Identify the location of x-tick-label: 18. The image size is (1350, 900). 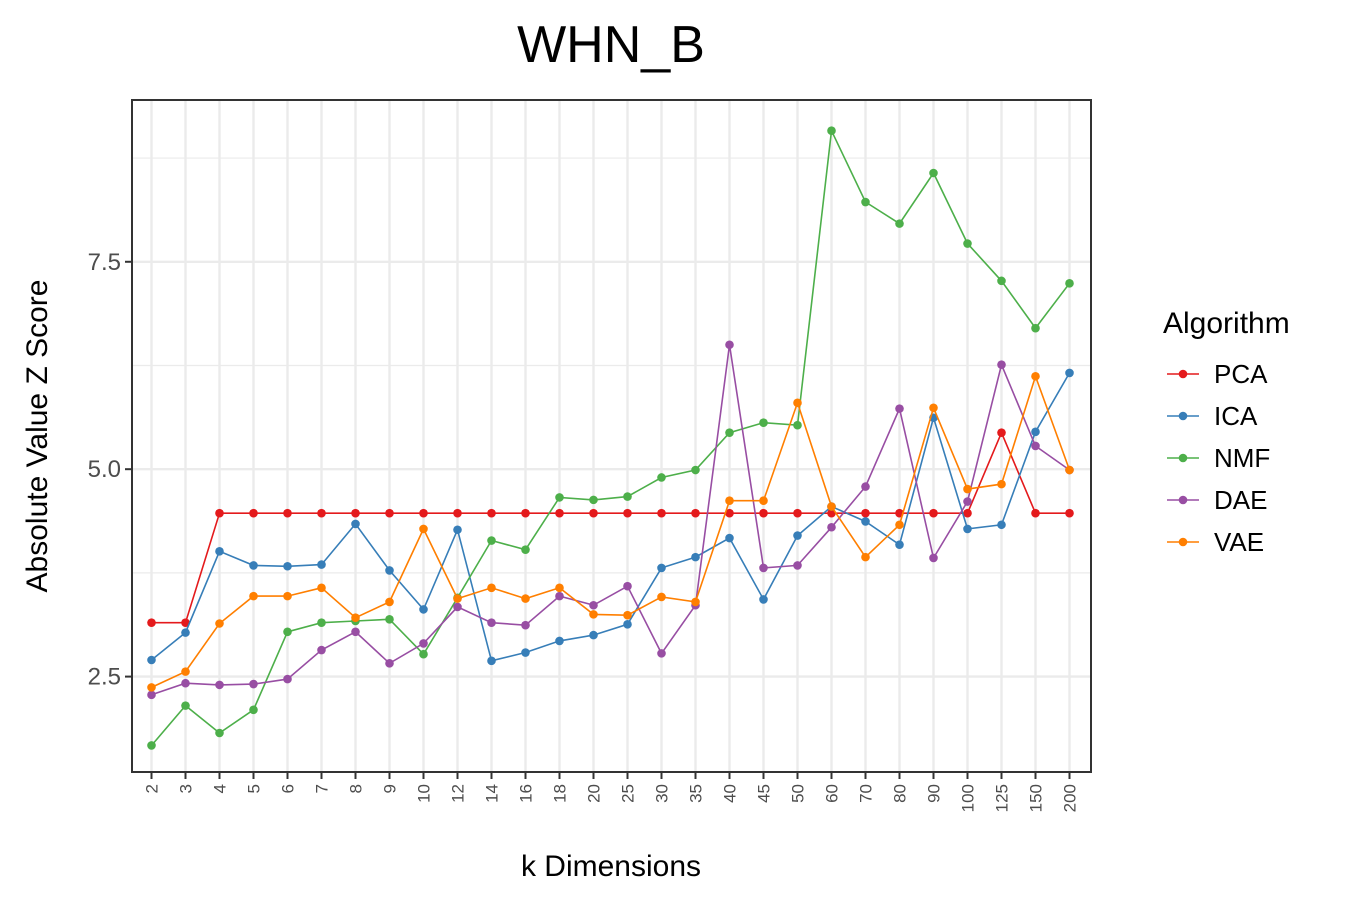
(560, 793).